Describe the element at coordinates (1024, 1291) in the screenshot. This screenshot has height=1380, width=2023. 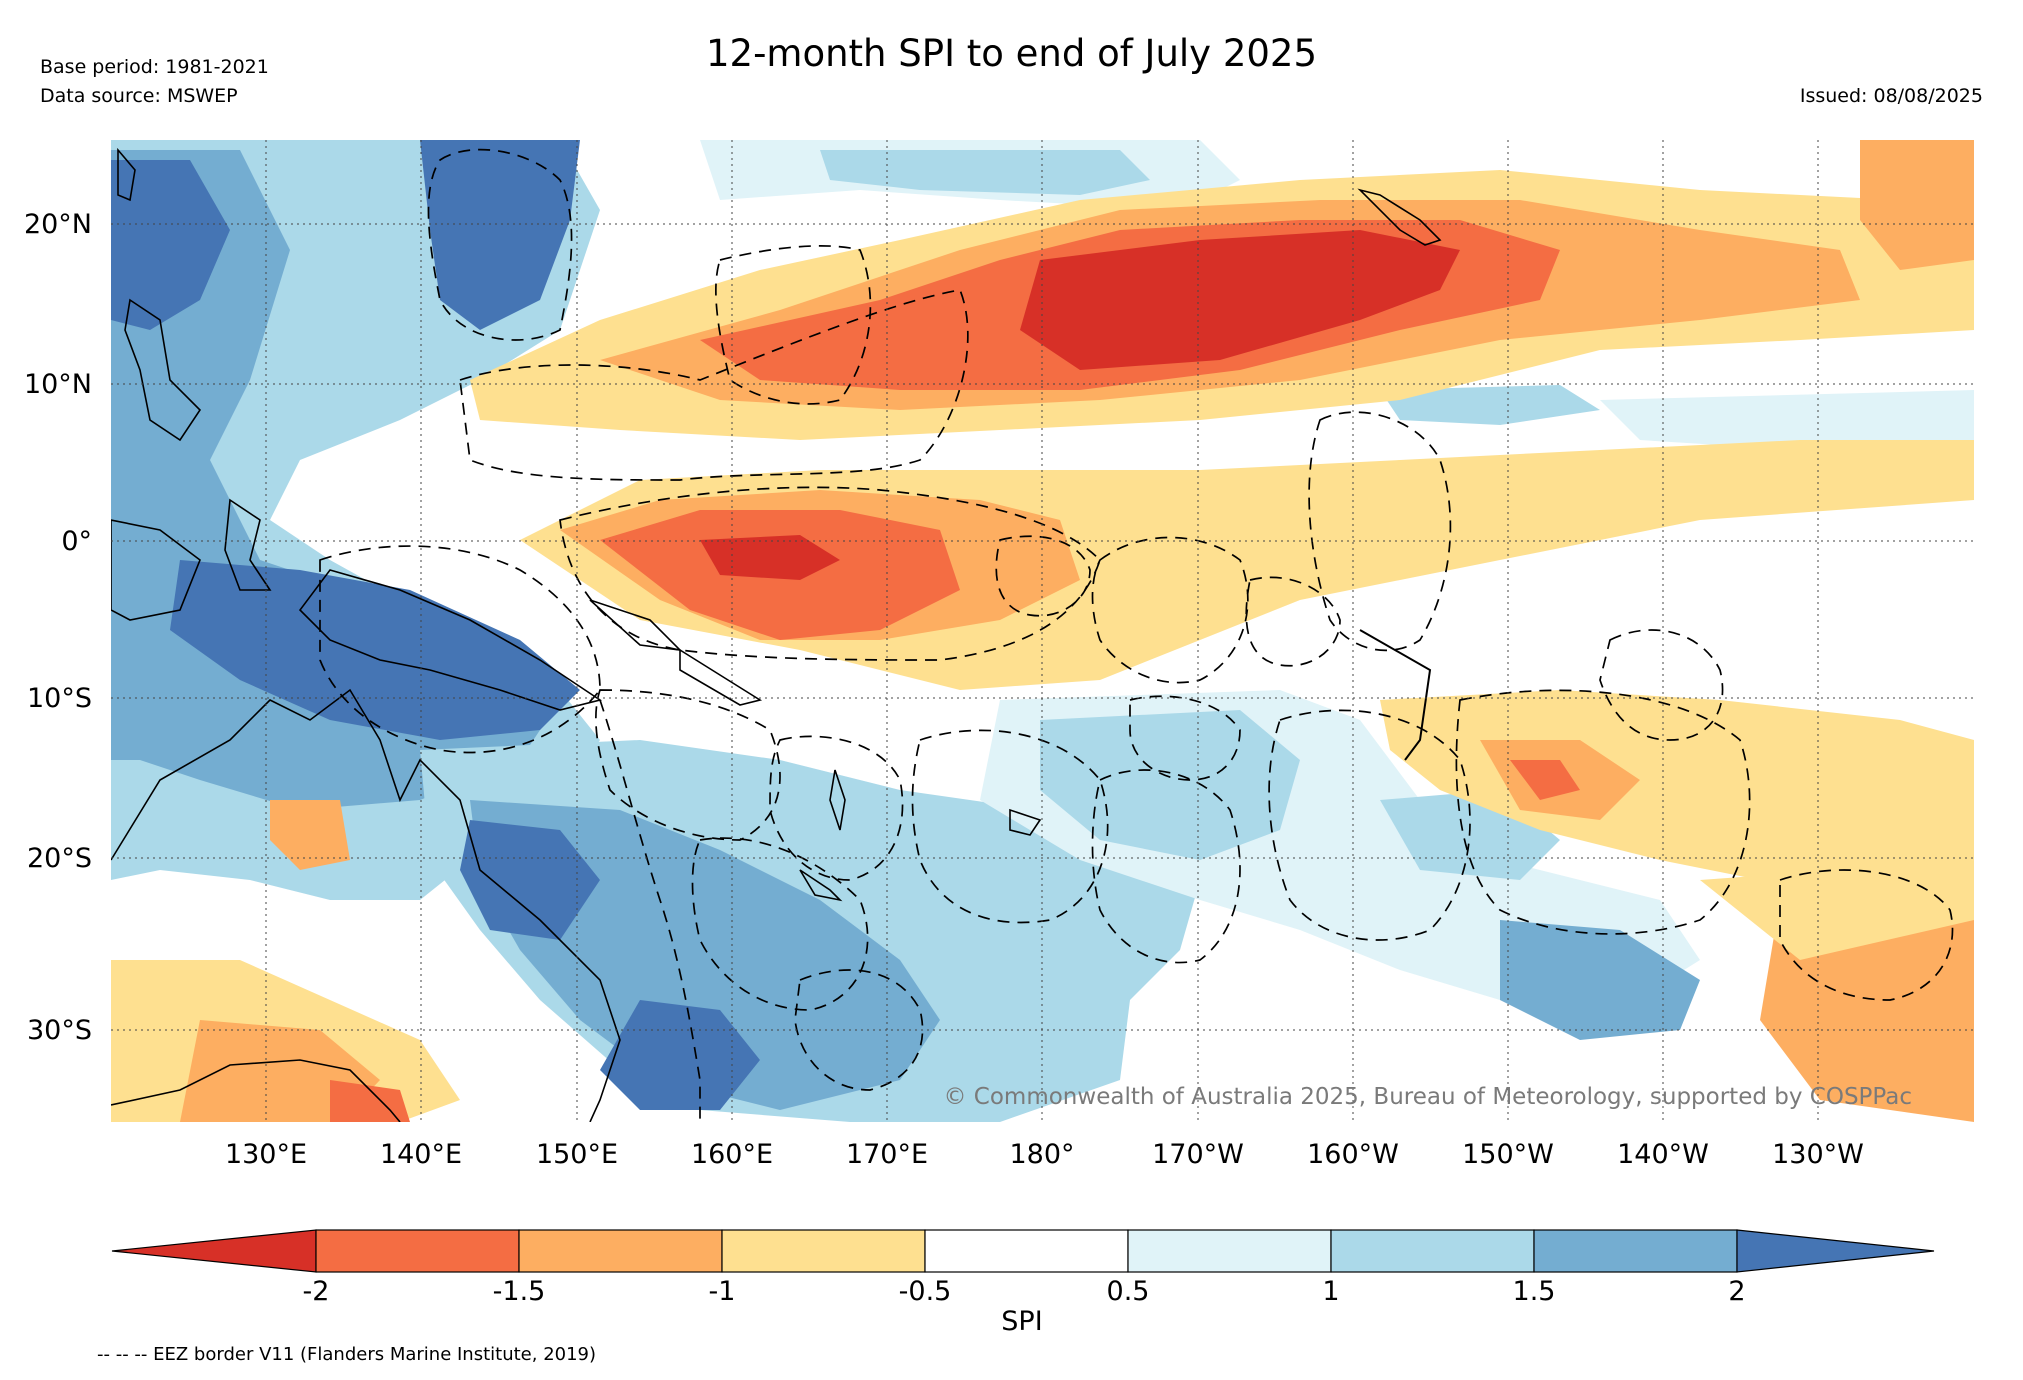
I see `colorbar-tick-labels: -2 -1.5 -1 -0.5 0.5 1 1.5 2` at that location.